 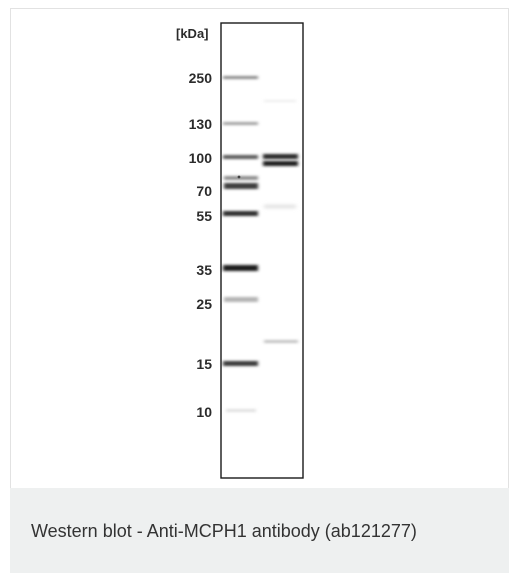 I want to click on marker-label-15: 15, so click(x=204, y=364).